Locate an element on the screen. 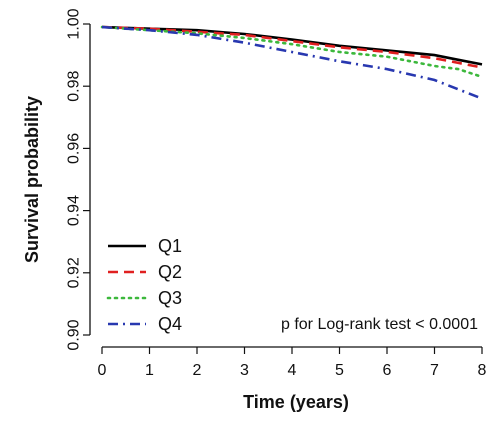 This screenshot has height=421, width=486. x-tick-label: 4 is located at coordinates (292, 370).